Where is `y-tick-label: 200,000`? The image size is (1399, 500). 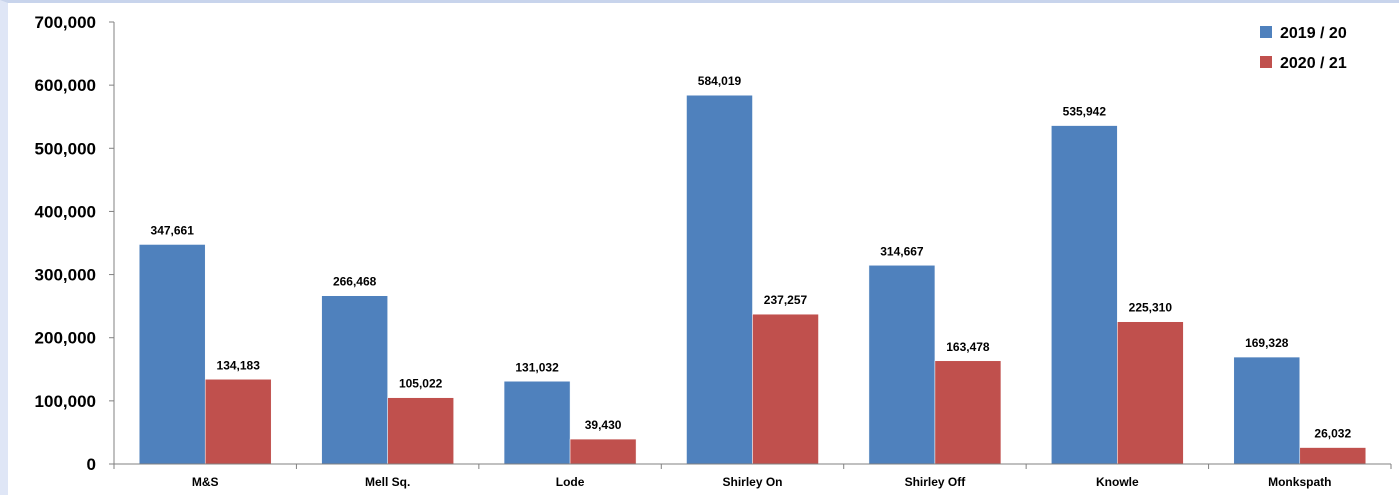
y-tick-label: 200,000 is located at coordinates (65, 338).